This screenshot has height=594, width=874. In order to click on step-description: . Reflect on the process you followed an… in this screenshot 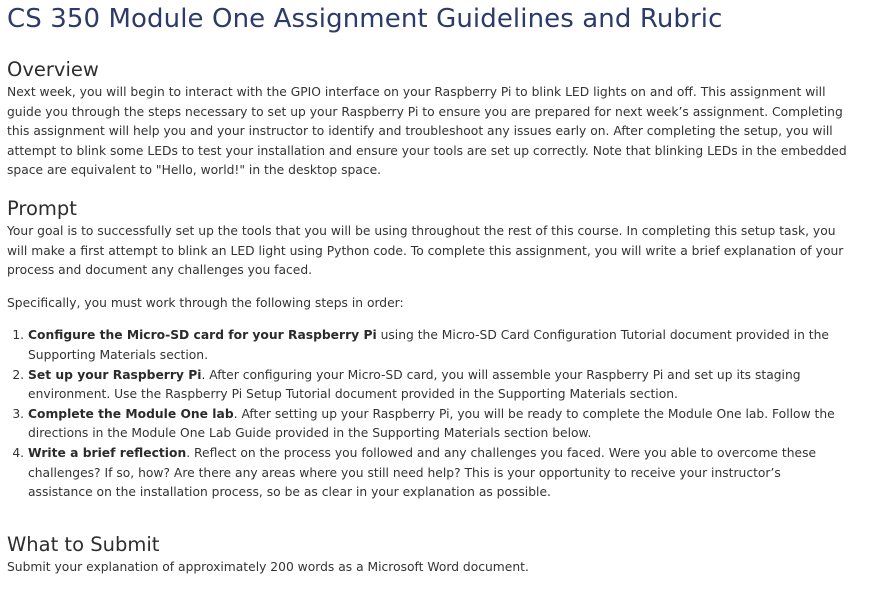, I will do `click(422, 472)`.